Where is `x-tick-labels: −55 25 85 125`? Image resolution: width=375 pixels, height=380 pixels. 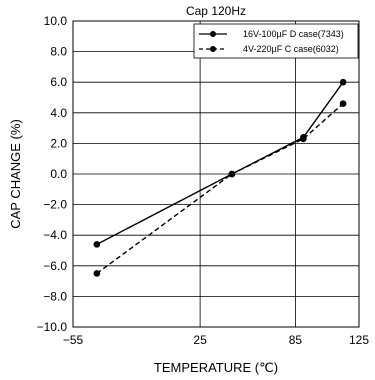
x-tick-labels: −55 25 85 125 is located at coordinates (216, 340).